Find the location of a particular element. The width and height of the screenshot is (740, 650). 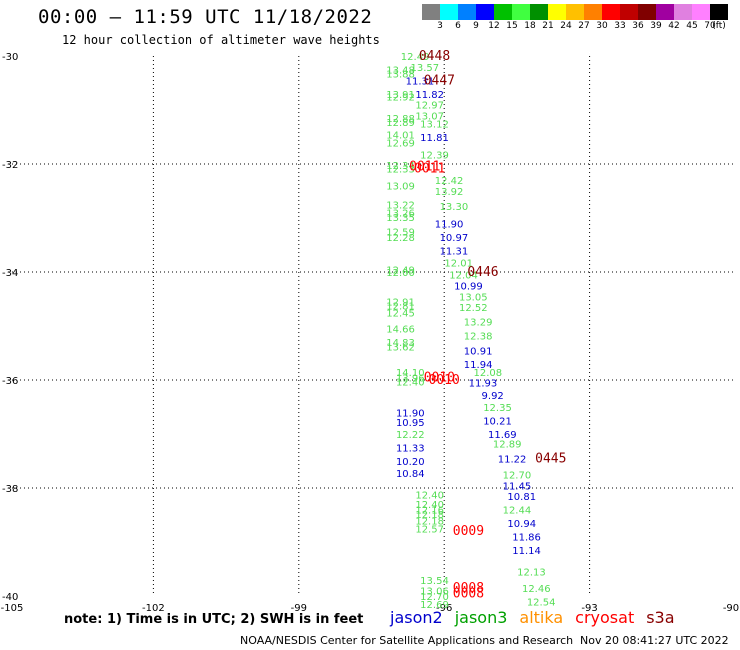

colorbar-label: 27 is located at coordinates (584, 26).